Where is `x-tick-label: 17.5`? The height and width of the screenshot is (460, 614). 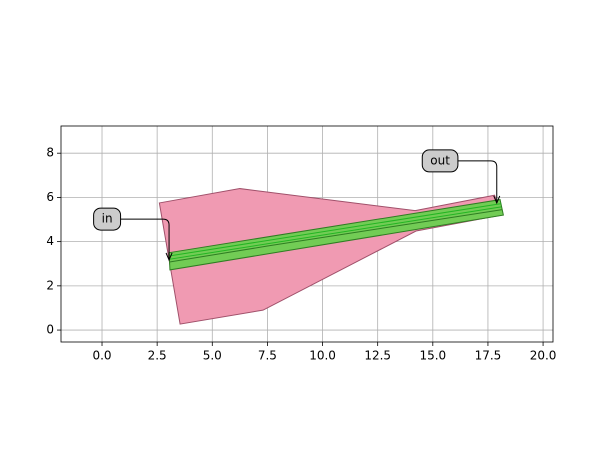 x-tick-label: 17.5 is located at coordinates (488, 356).